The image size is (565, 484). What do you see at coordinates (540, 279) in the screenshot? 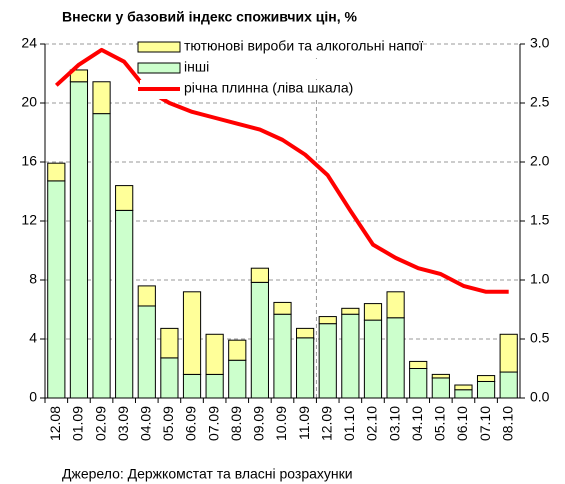
I see `y2-tick-label: 1.0` at bounding box center [540, 279].